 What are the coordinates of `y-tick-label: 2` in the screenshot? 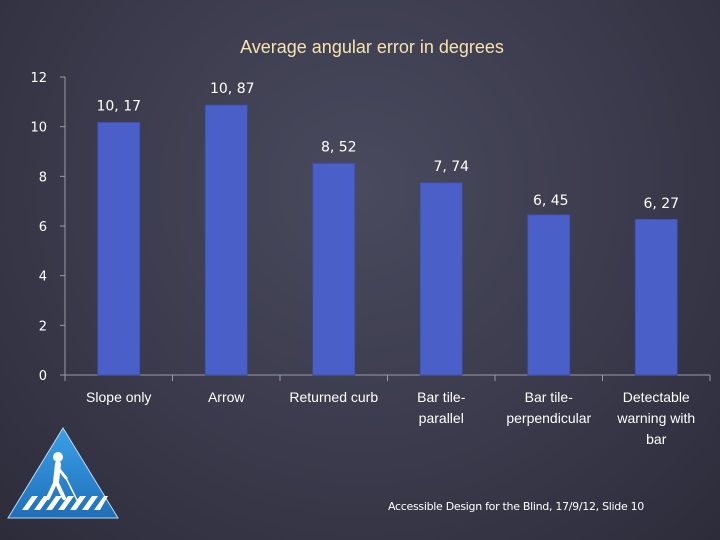 It's located at (43, 326).